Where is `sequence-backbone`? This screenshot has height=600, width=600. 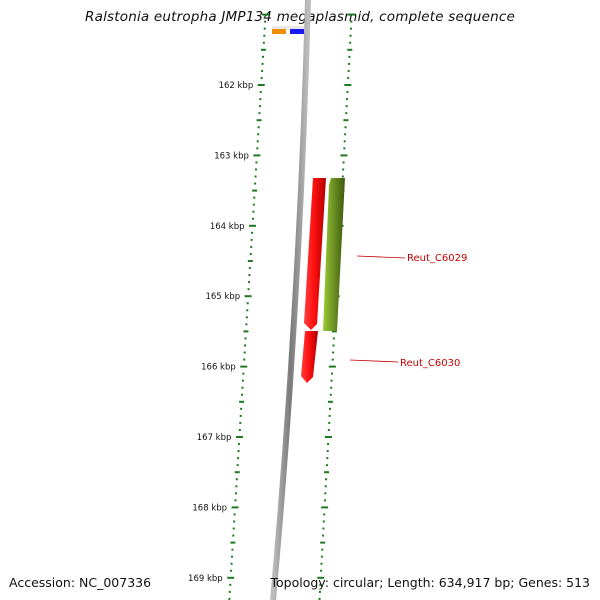
sequence-backbone is located at coordinates (290, 300).